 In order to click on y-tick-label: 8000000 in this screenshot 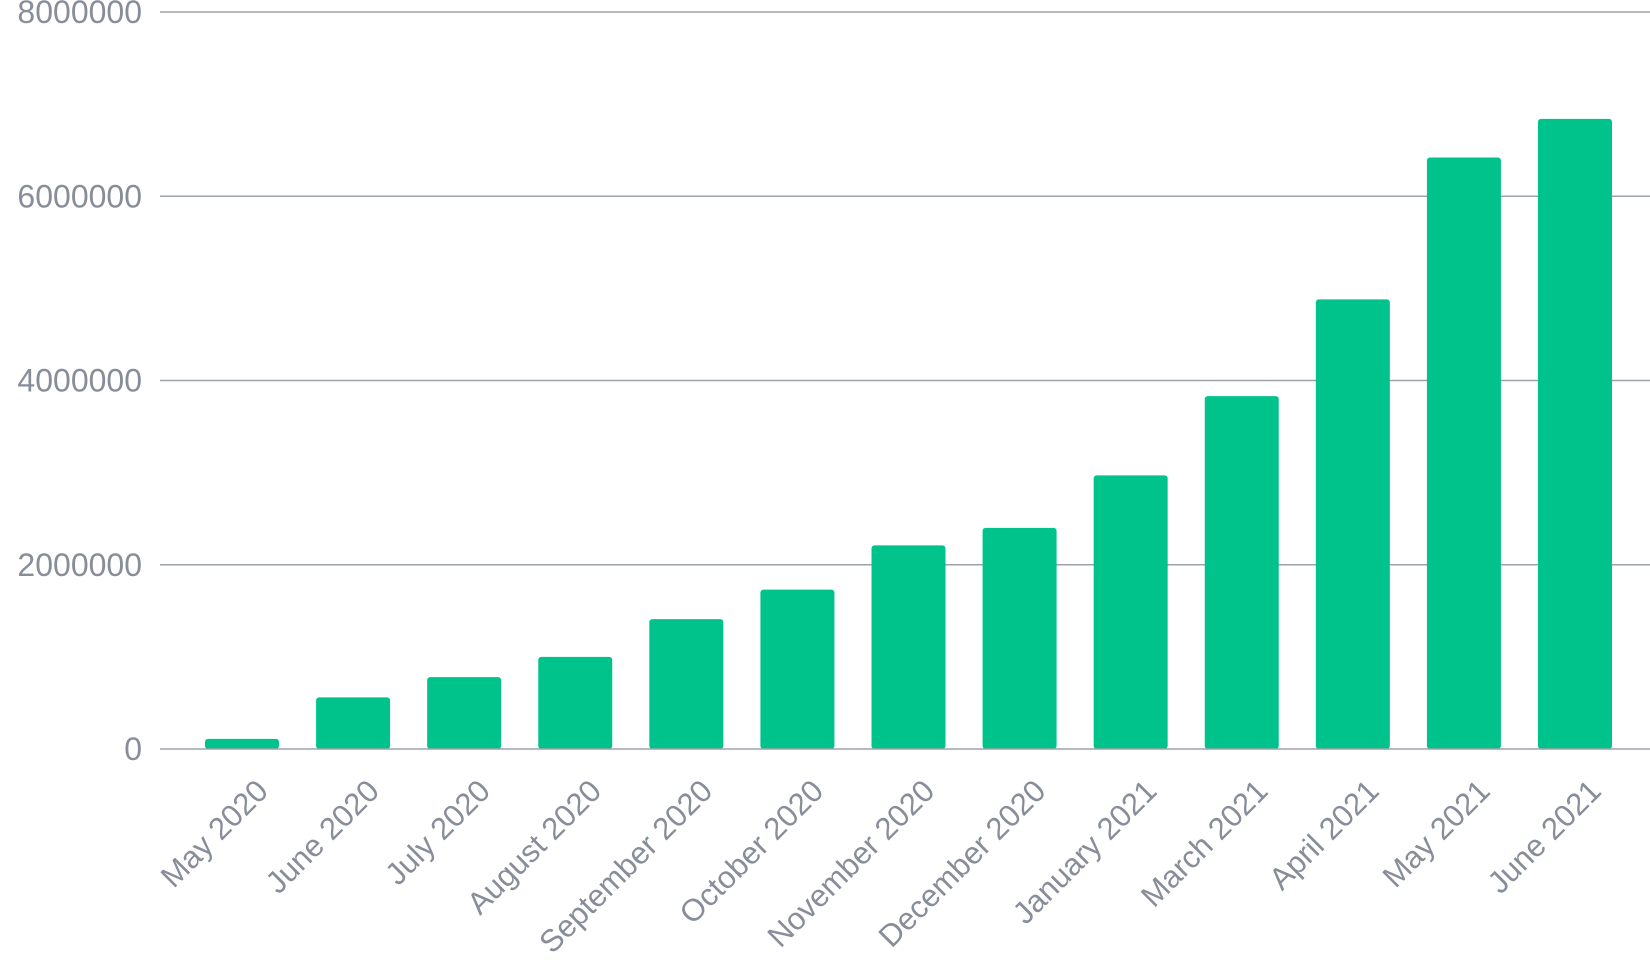, I will do `click(79, 15)`.